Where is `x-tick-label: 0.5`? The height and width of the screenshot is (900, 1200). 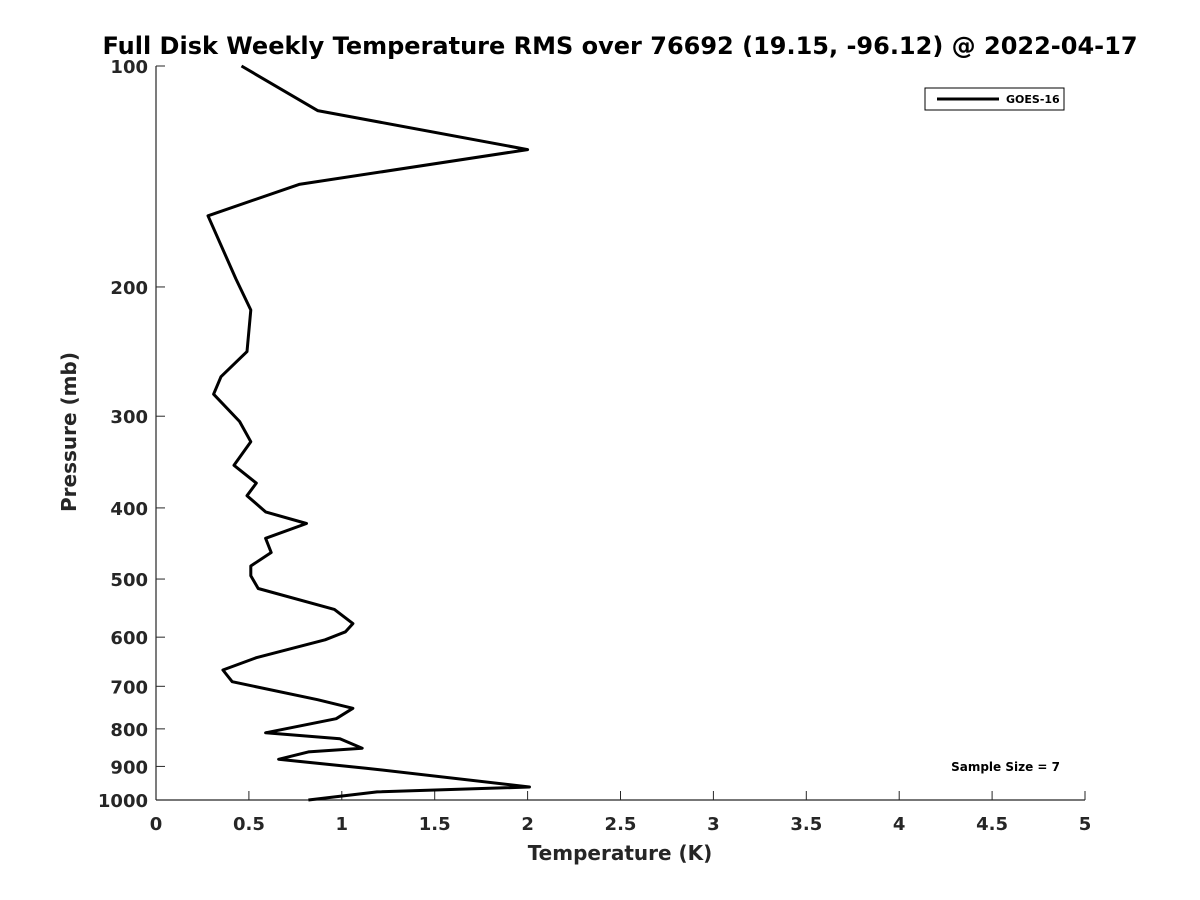 x-tick-label: 0.5 is located at coordinates (249, 824).